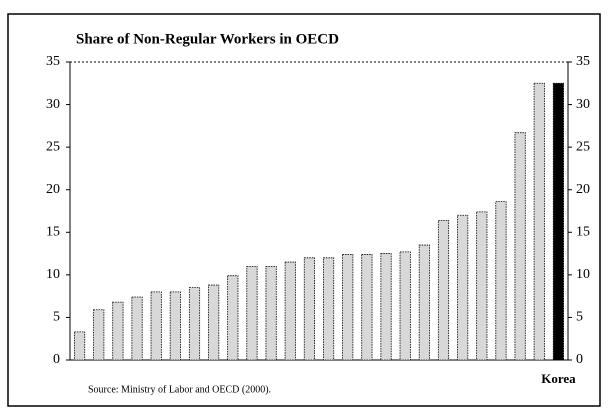  I want to click on y2-tick-label: 30, so click(583, 104).